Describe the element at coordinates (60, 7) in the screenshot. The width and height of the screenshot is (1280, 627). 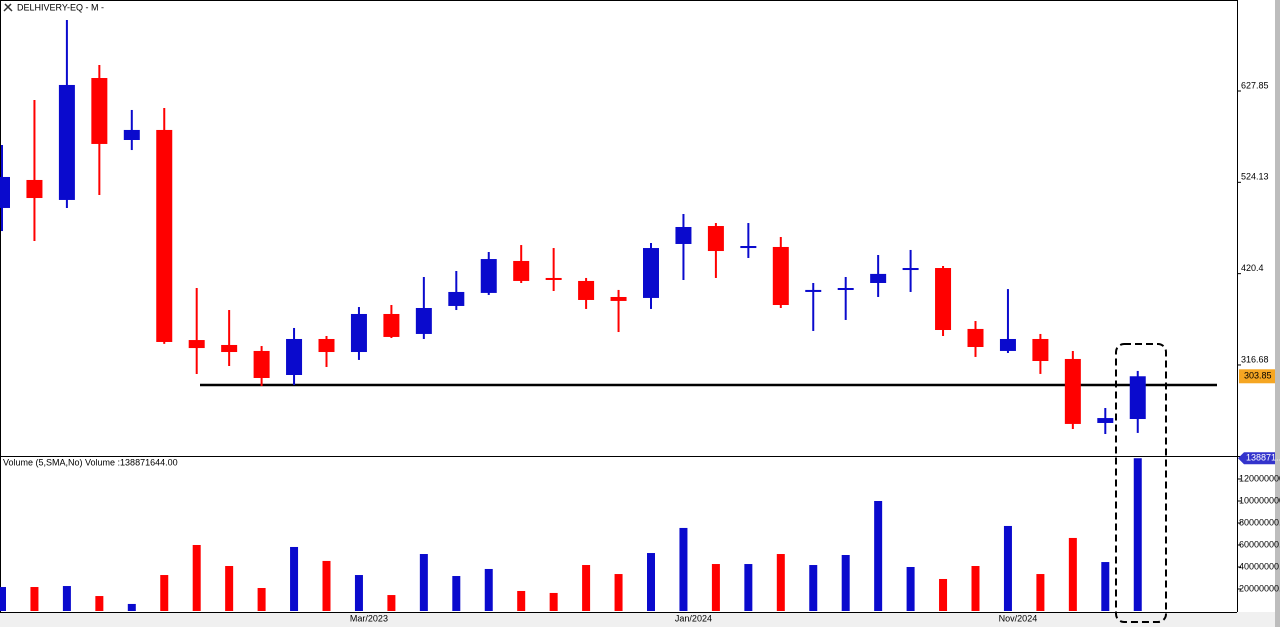
I see `chart-title: DELHIVERY-EQ - M -` at that location.